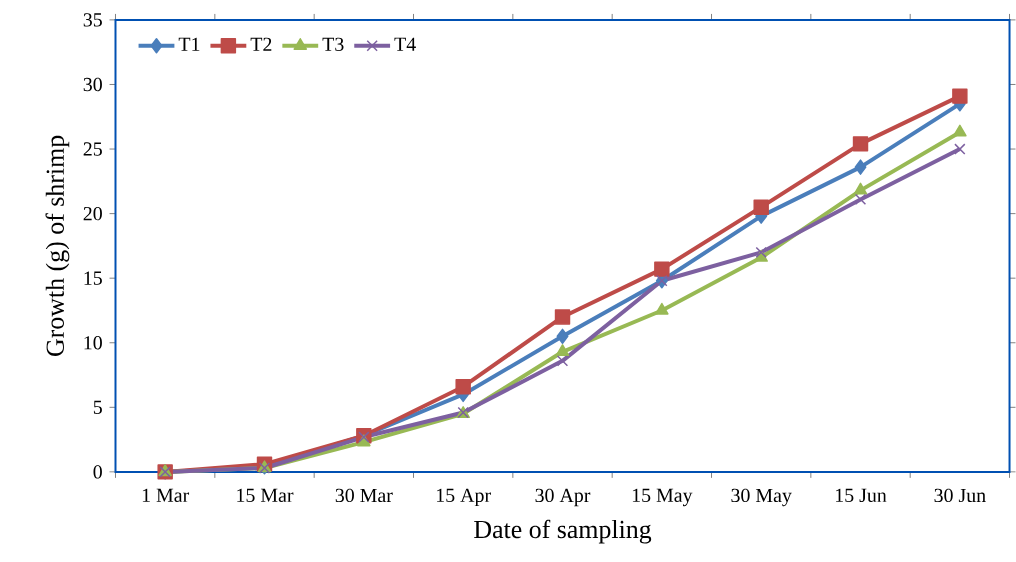 This screenshot has width=1016, height=562. What do you see at coordinates (405, 44) in the screenshot?
I see `legend-label: T4` at bounding box center [405, 44].